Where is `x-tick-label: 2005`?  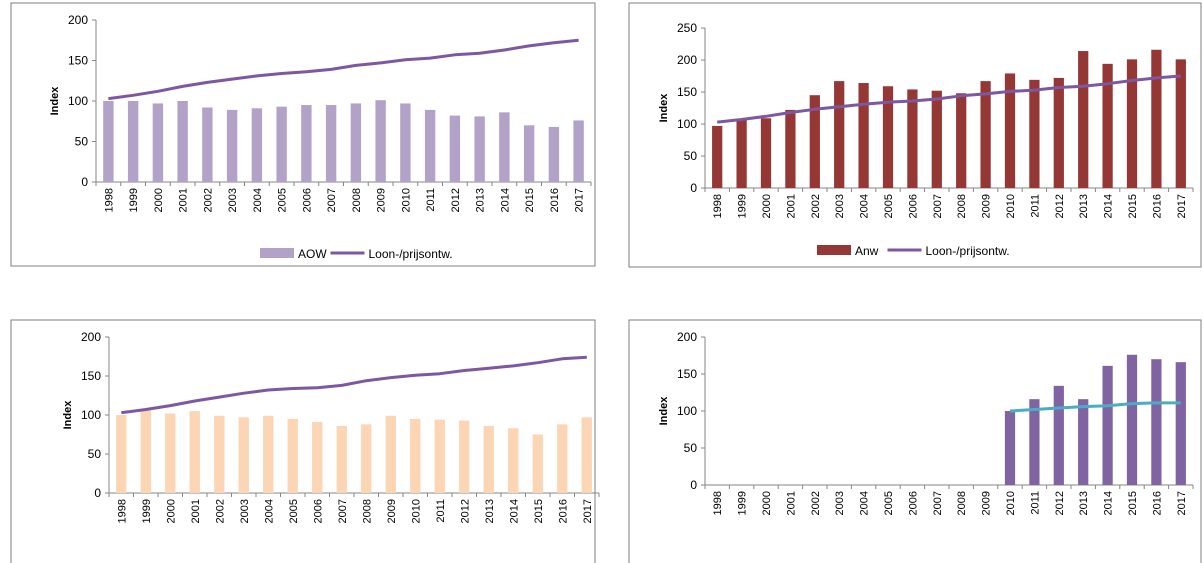
x-tick-label: 2005 is located at coordinates (889, 206).